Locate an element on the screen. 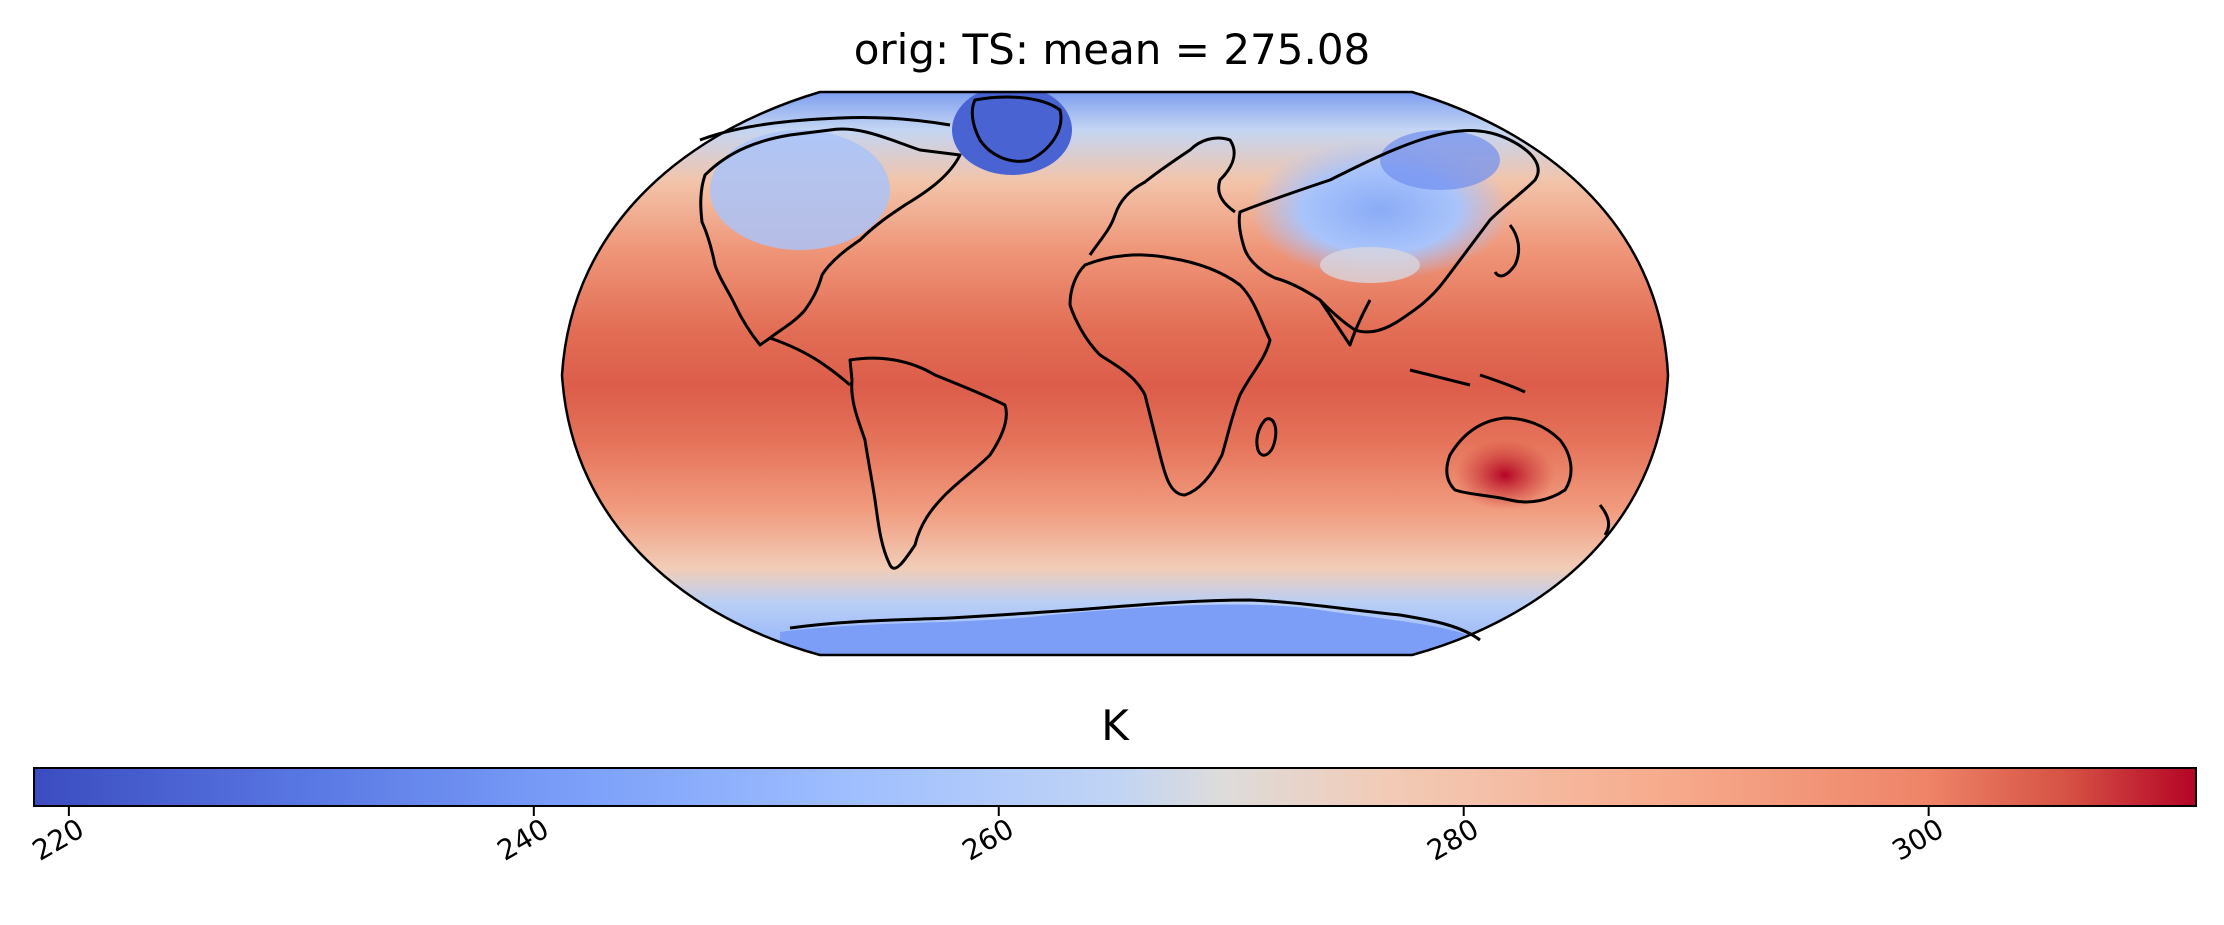 This screenshot has width=2224, height=925. colorbar-tick-label: 260 is located at coordinates (988, 839).